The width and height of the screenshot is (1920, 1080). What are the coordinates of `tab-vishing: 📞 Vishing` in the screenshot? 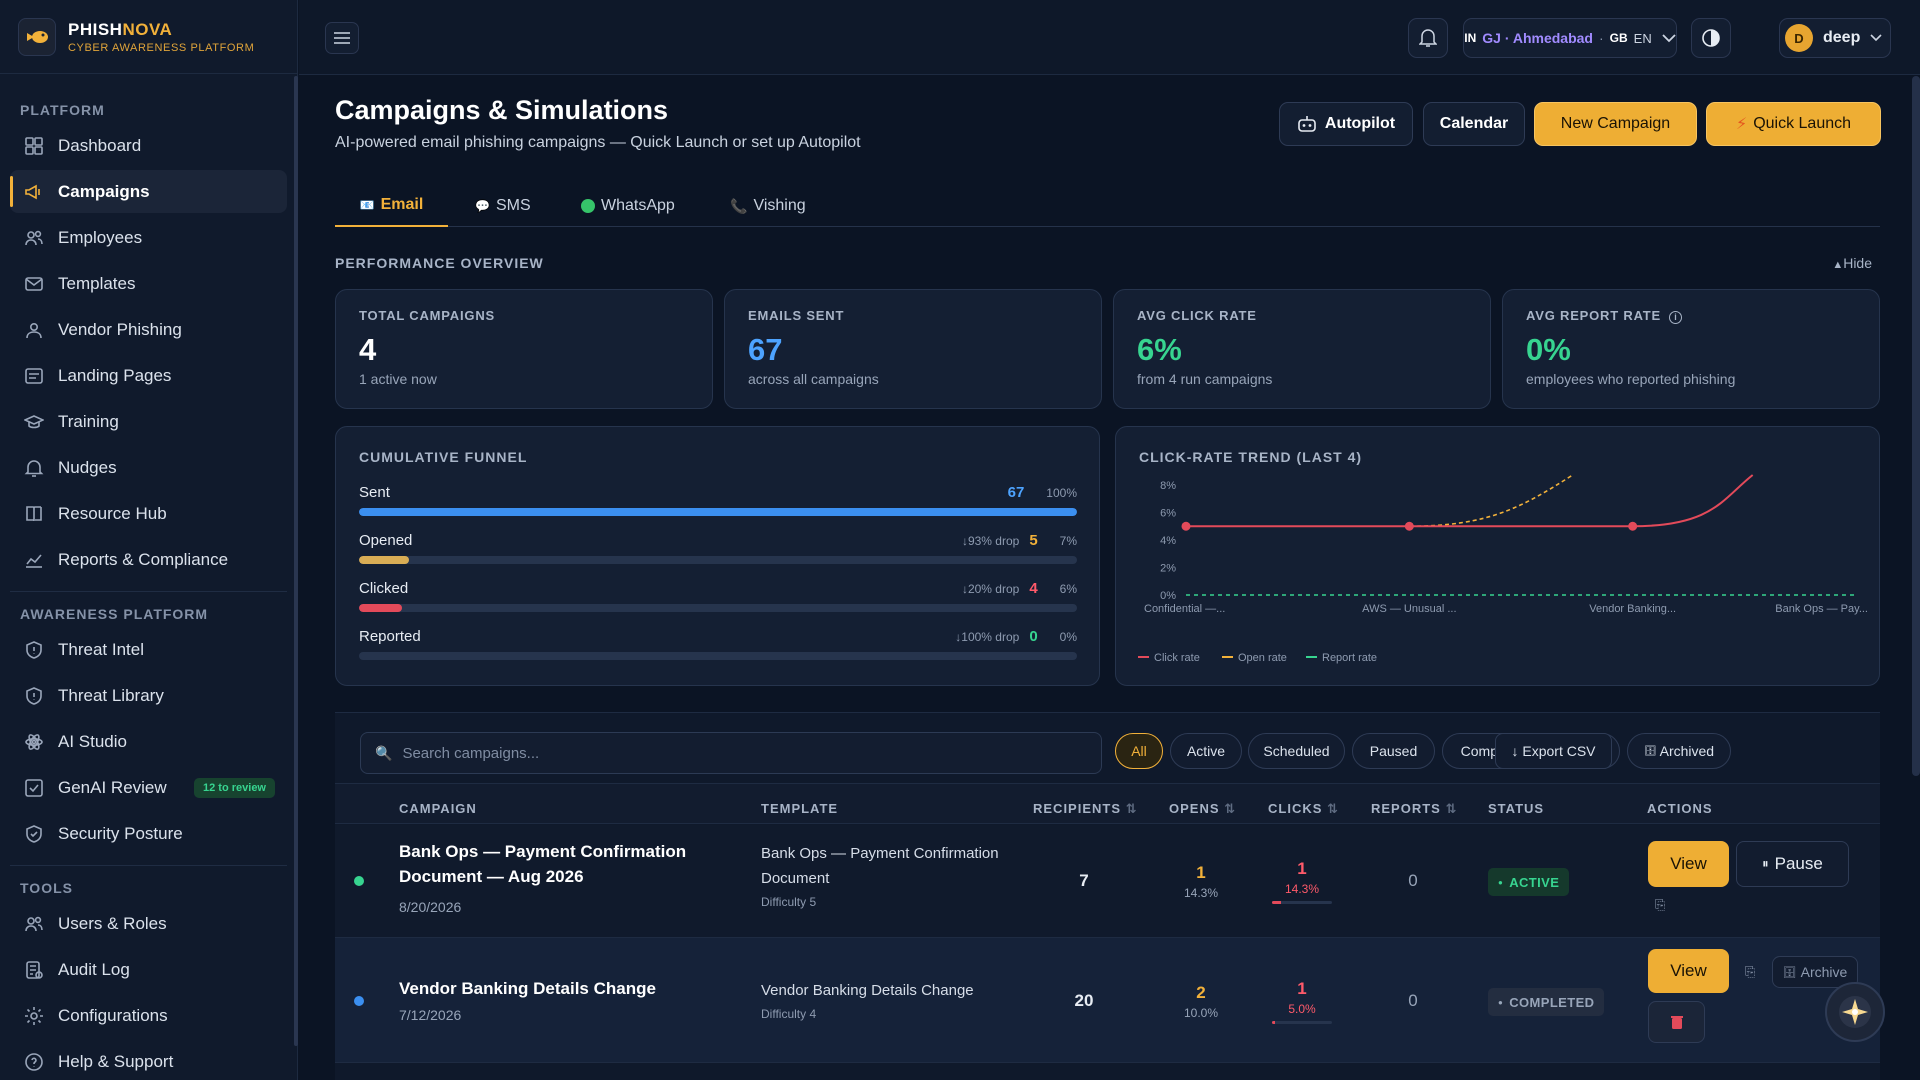 It's located at (768, 206).